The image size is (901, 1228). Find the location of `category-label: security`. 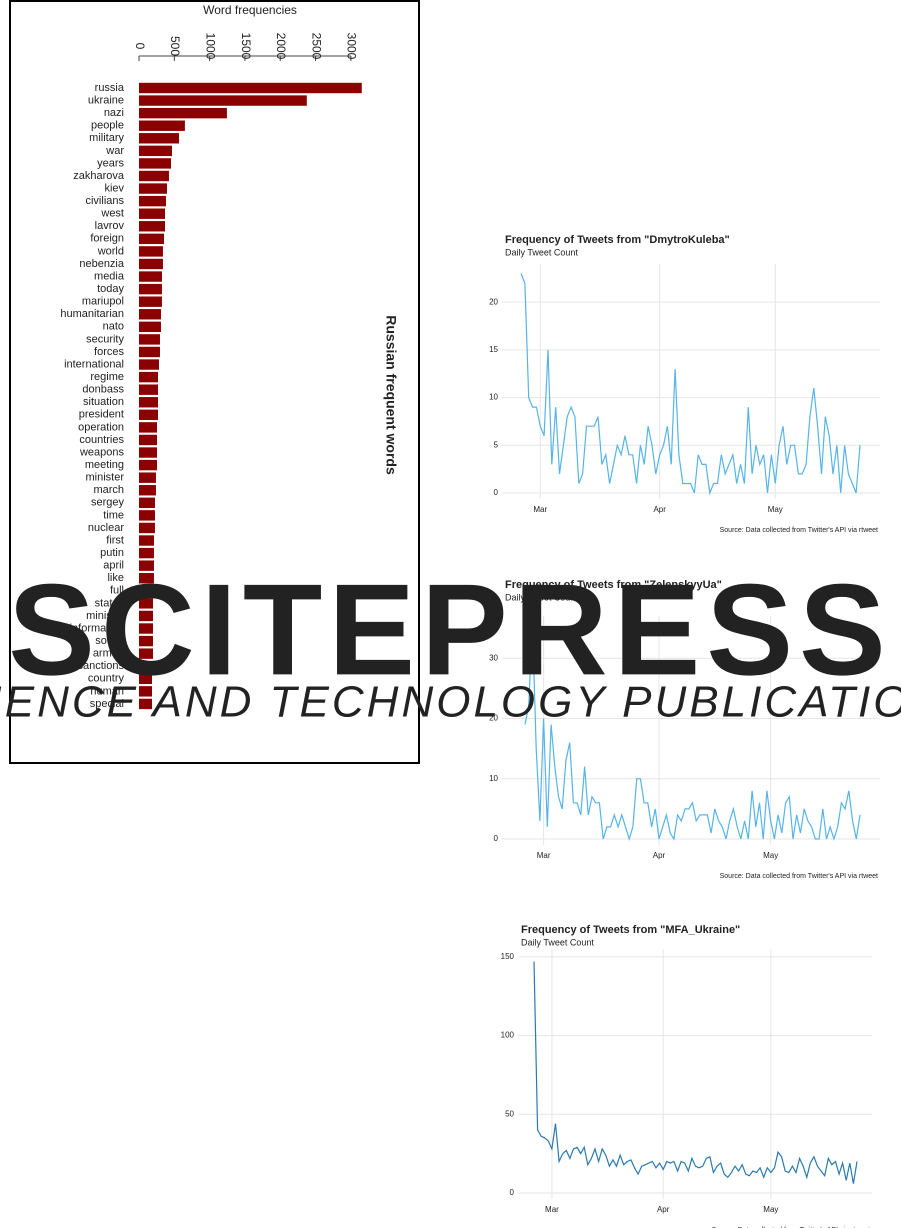

category-label: security is located at coordinates (105, 339).